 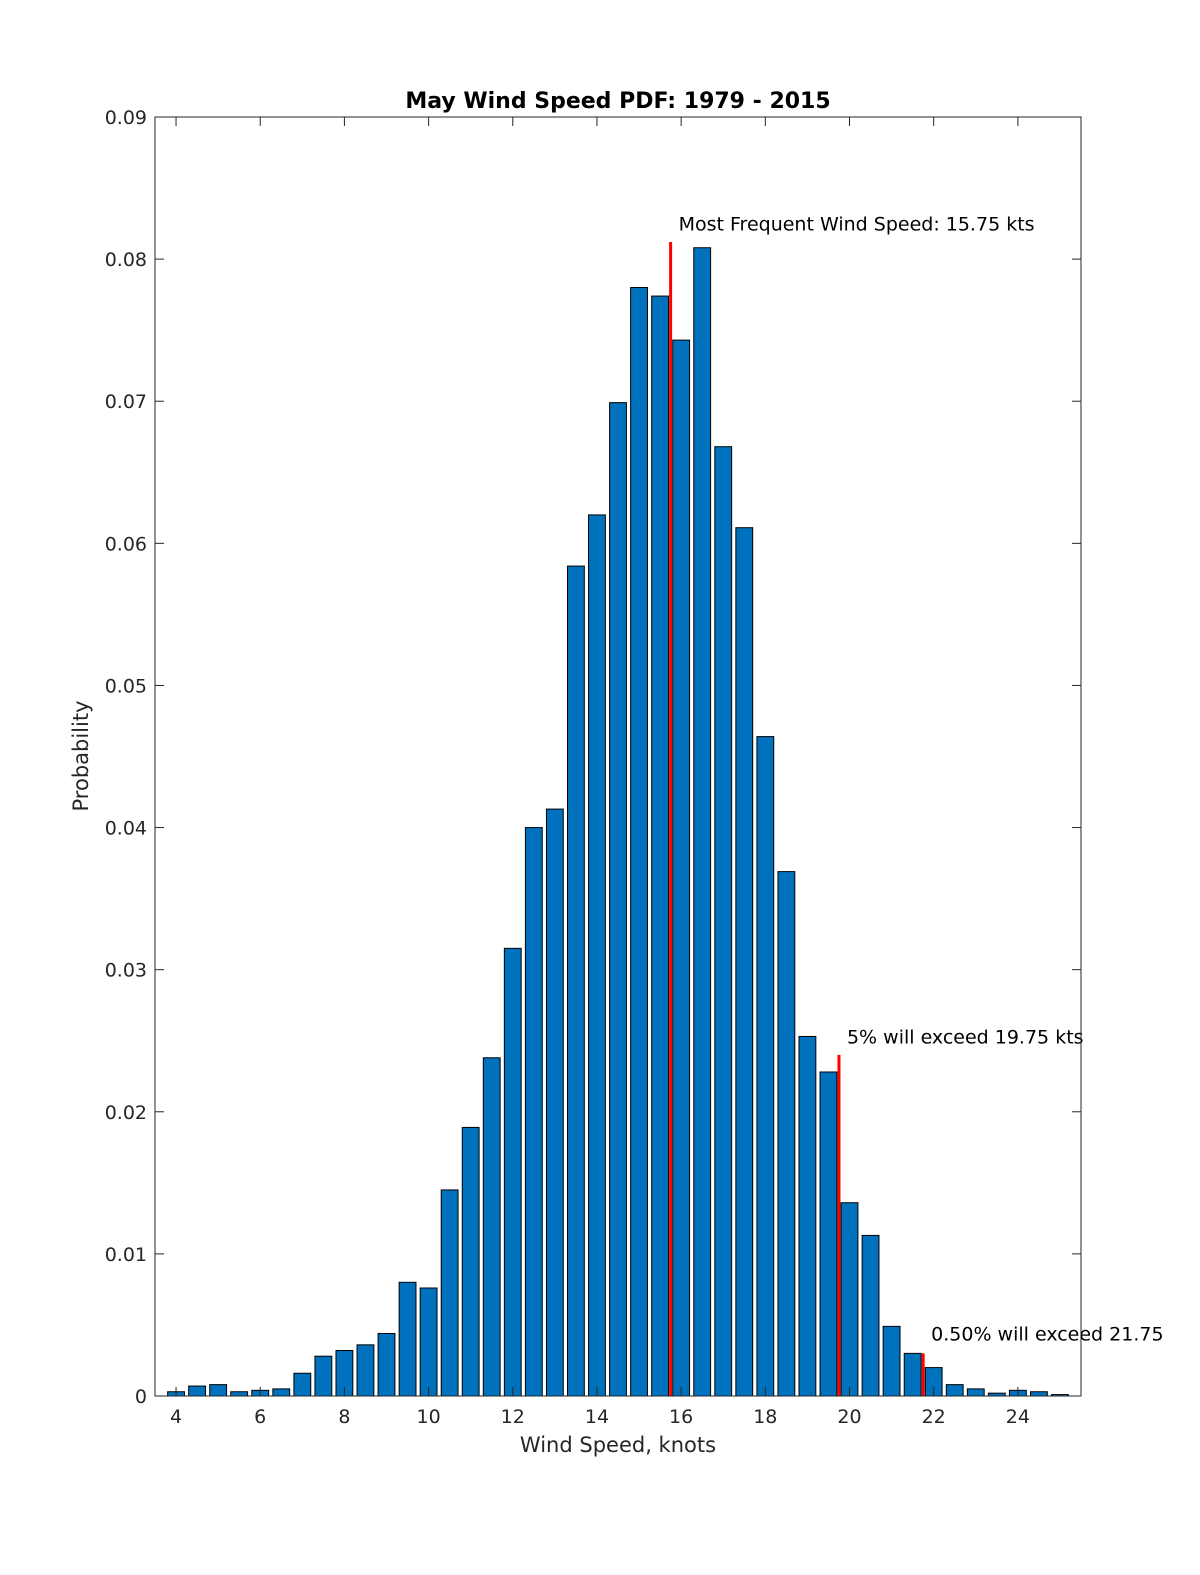 I want to click on x-tick-label: 4, so click(x=176, y=1417).